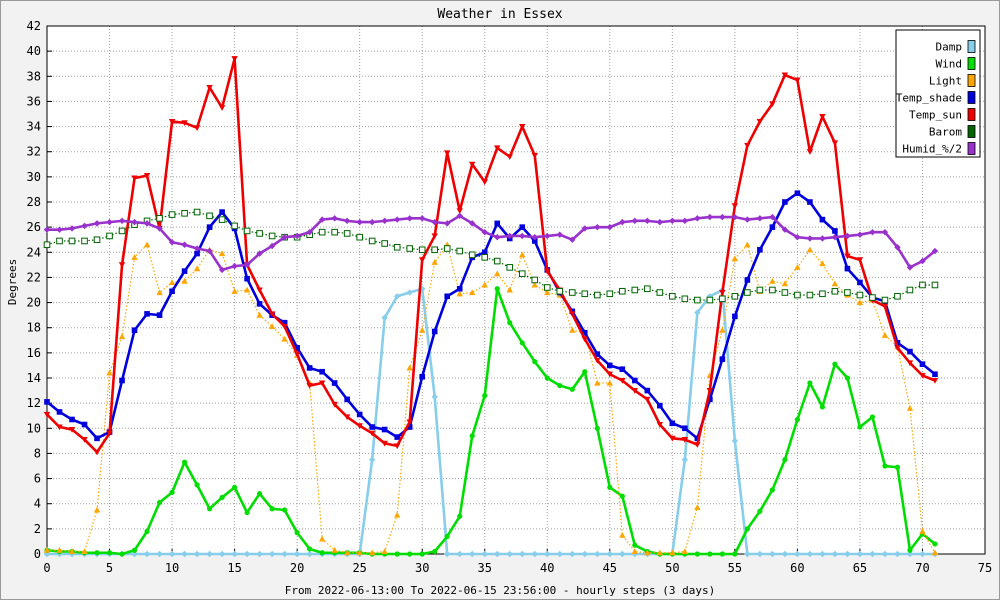 Image resolution: width=1000 pixels, height=600 pixels. I want to click on legend-swatch, so click(971, 148).